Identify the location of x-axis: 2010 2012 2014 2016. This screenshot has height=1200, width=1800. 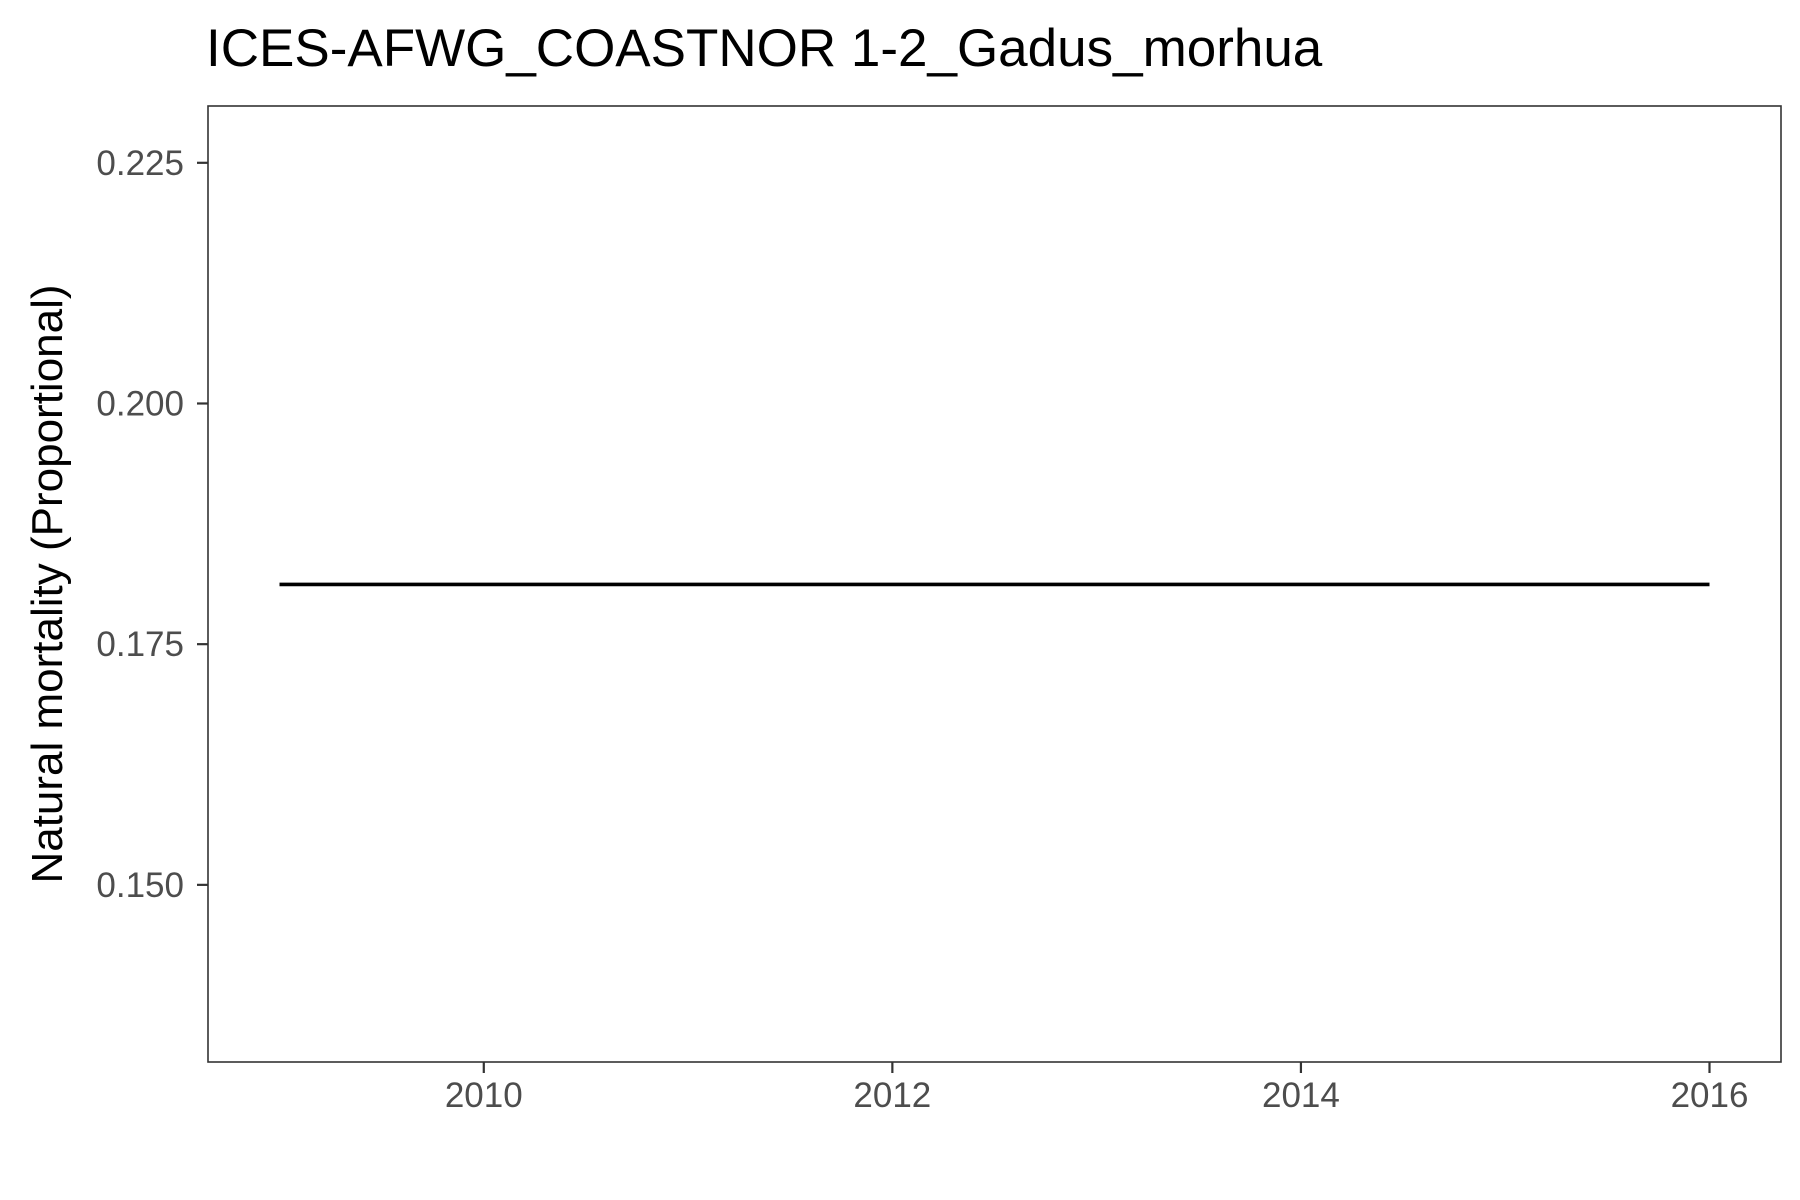
(1097, 1088).